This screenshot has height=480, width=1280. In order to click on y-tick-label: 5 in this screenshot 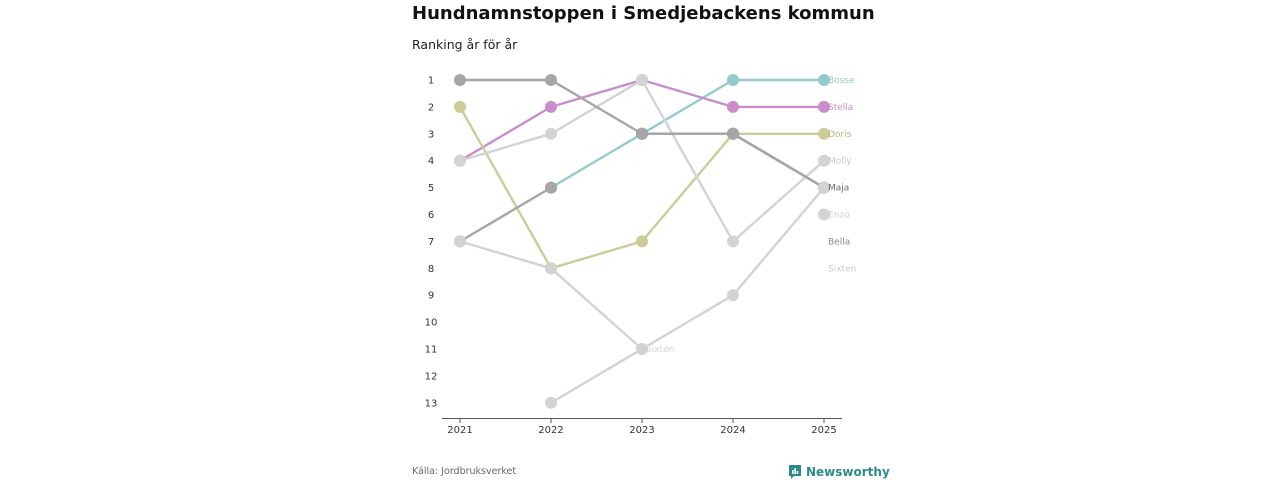, I will do `click(431, 188)`.